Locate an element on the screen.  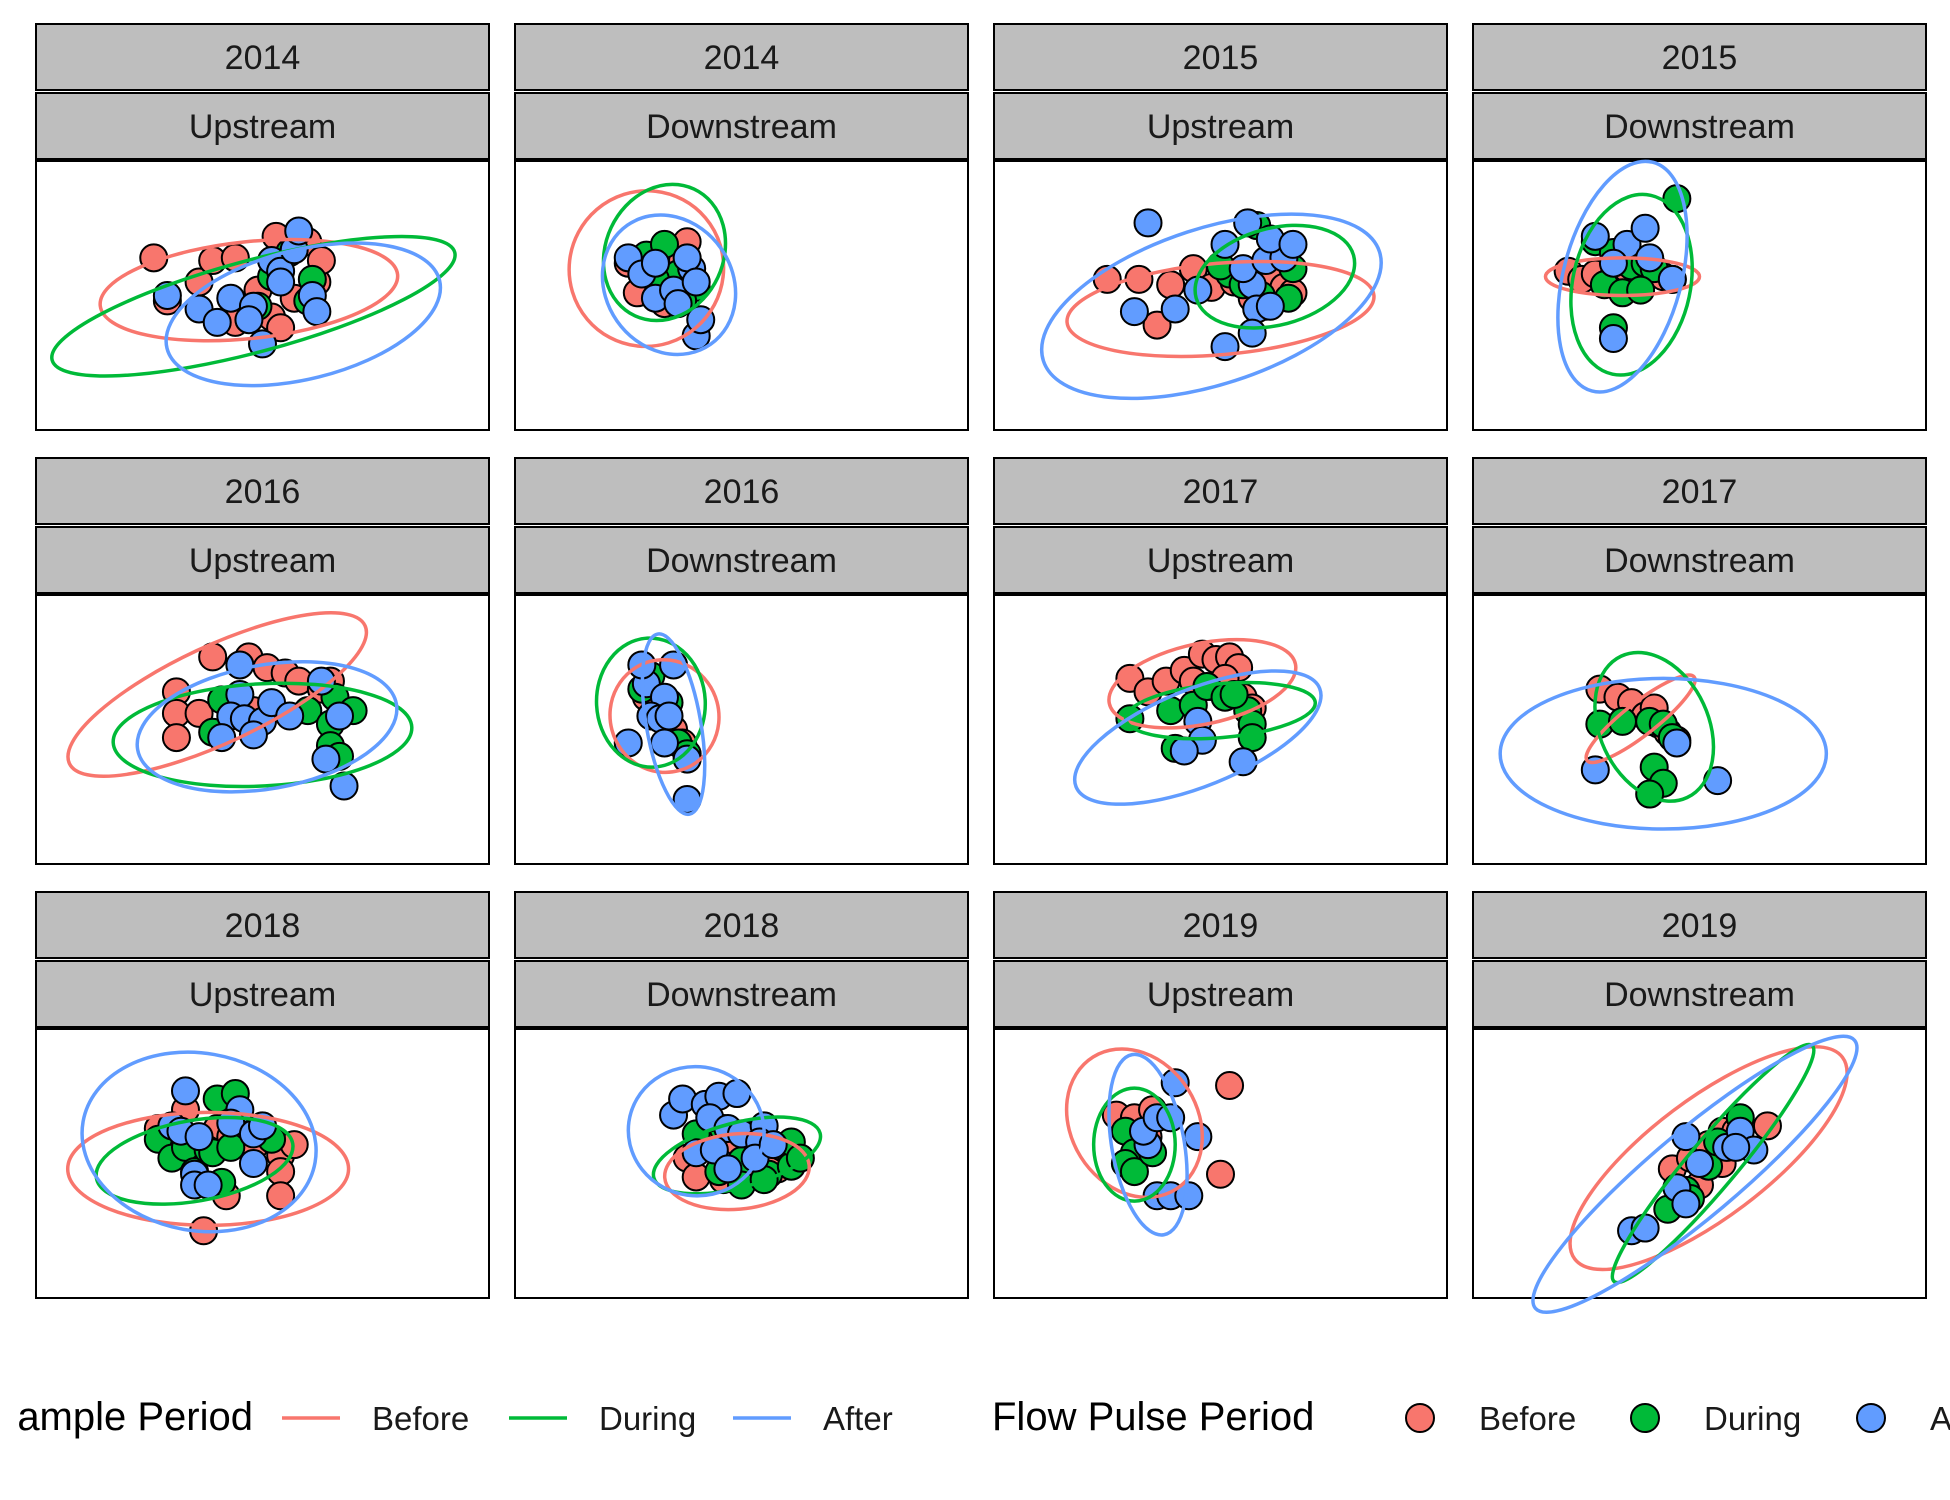
panel-2019-upstream: 2019 Upstream is located at coordinates (1220, 1095).